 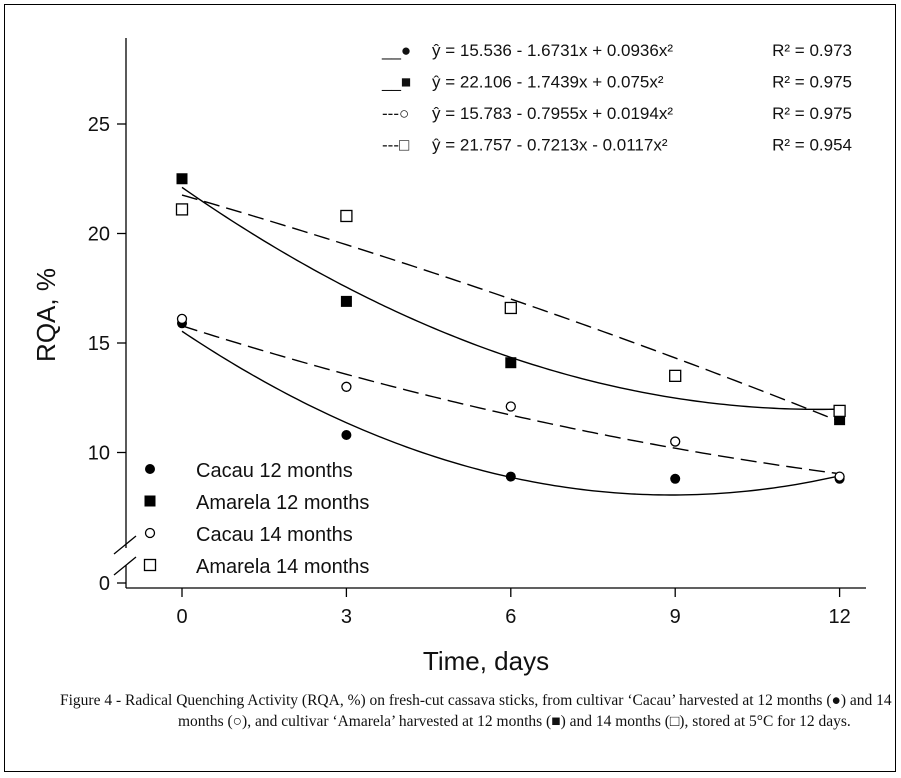 I want to click on equation-key: __●, so click(x=396, y=50).